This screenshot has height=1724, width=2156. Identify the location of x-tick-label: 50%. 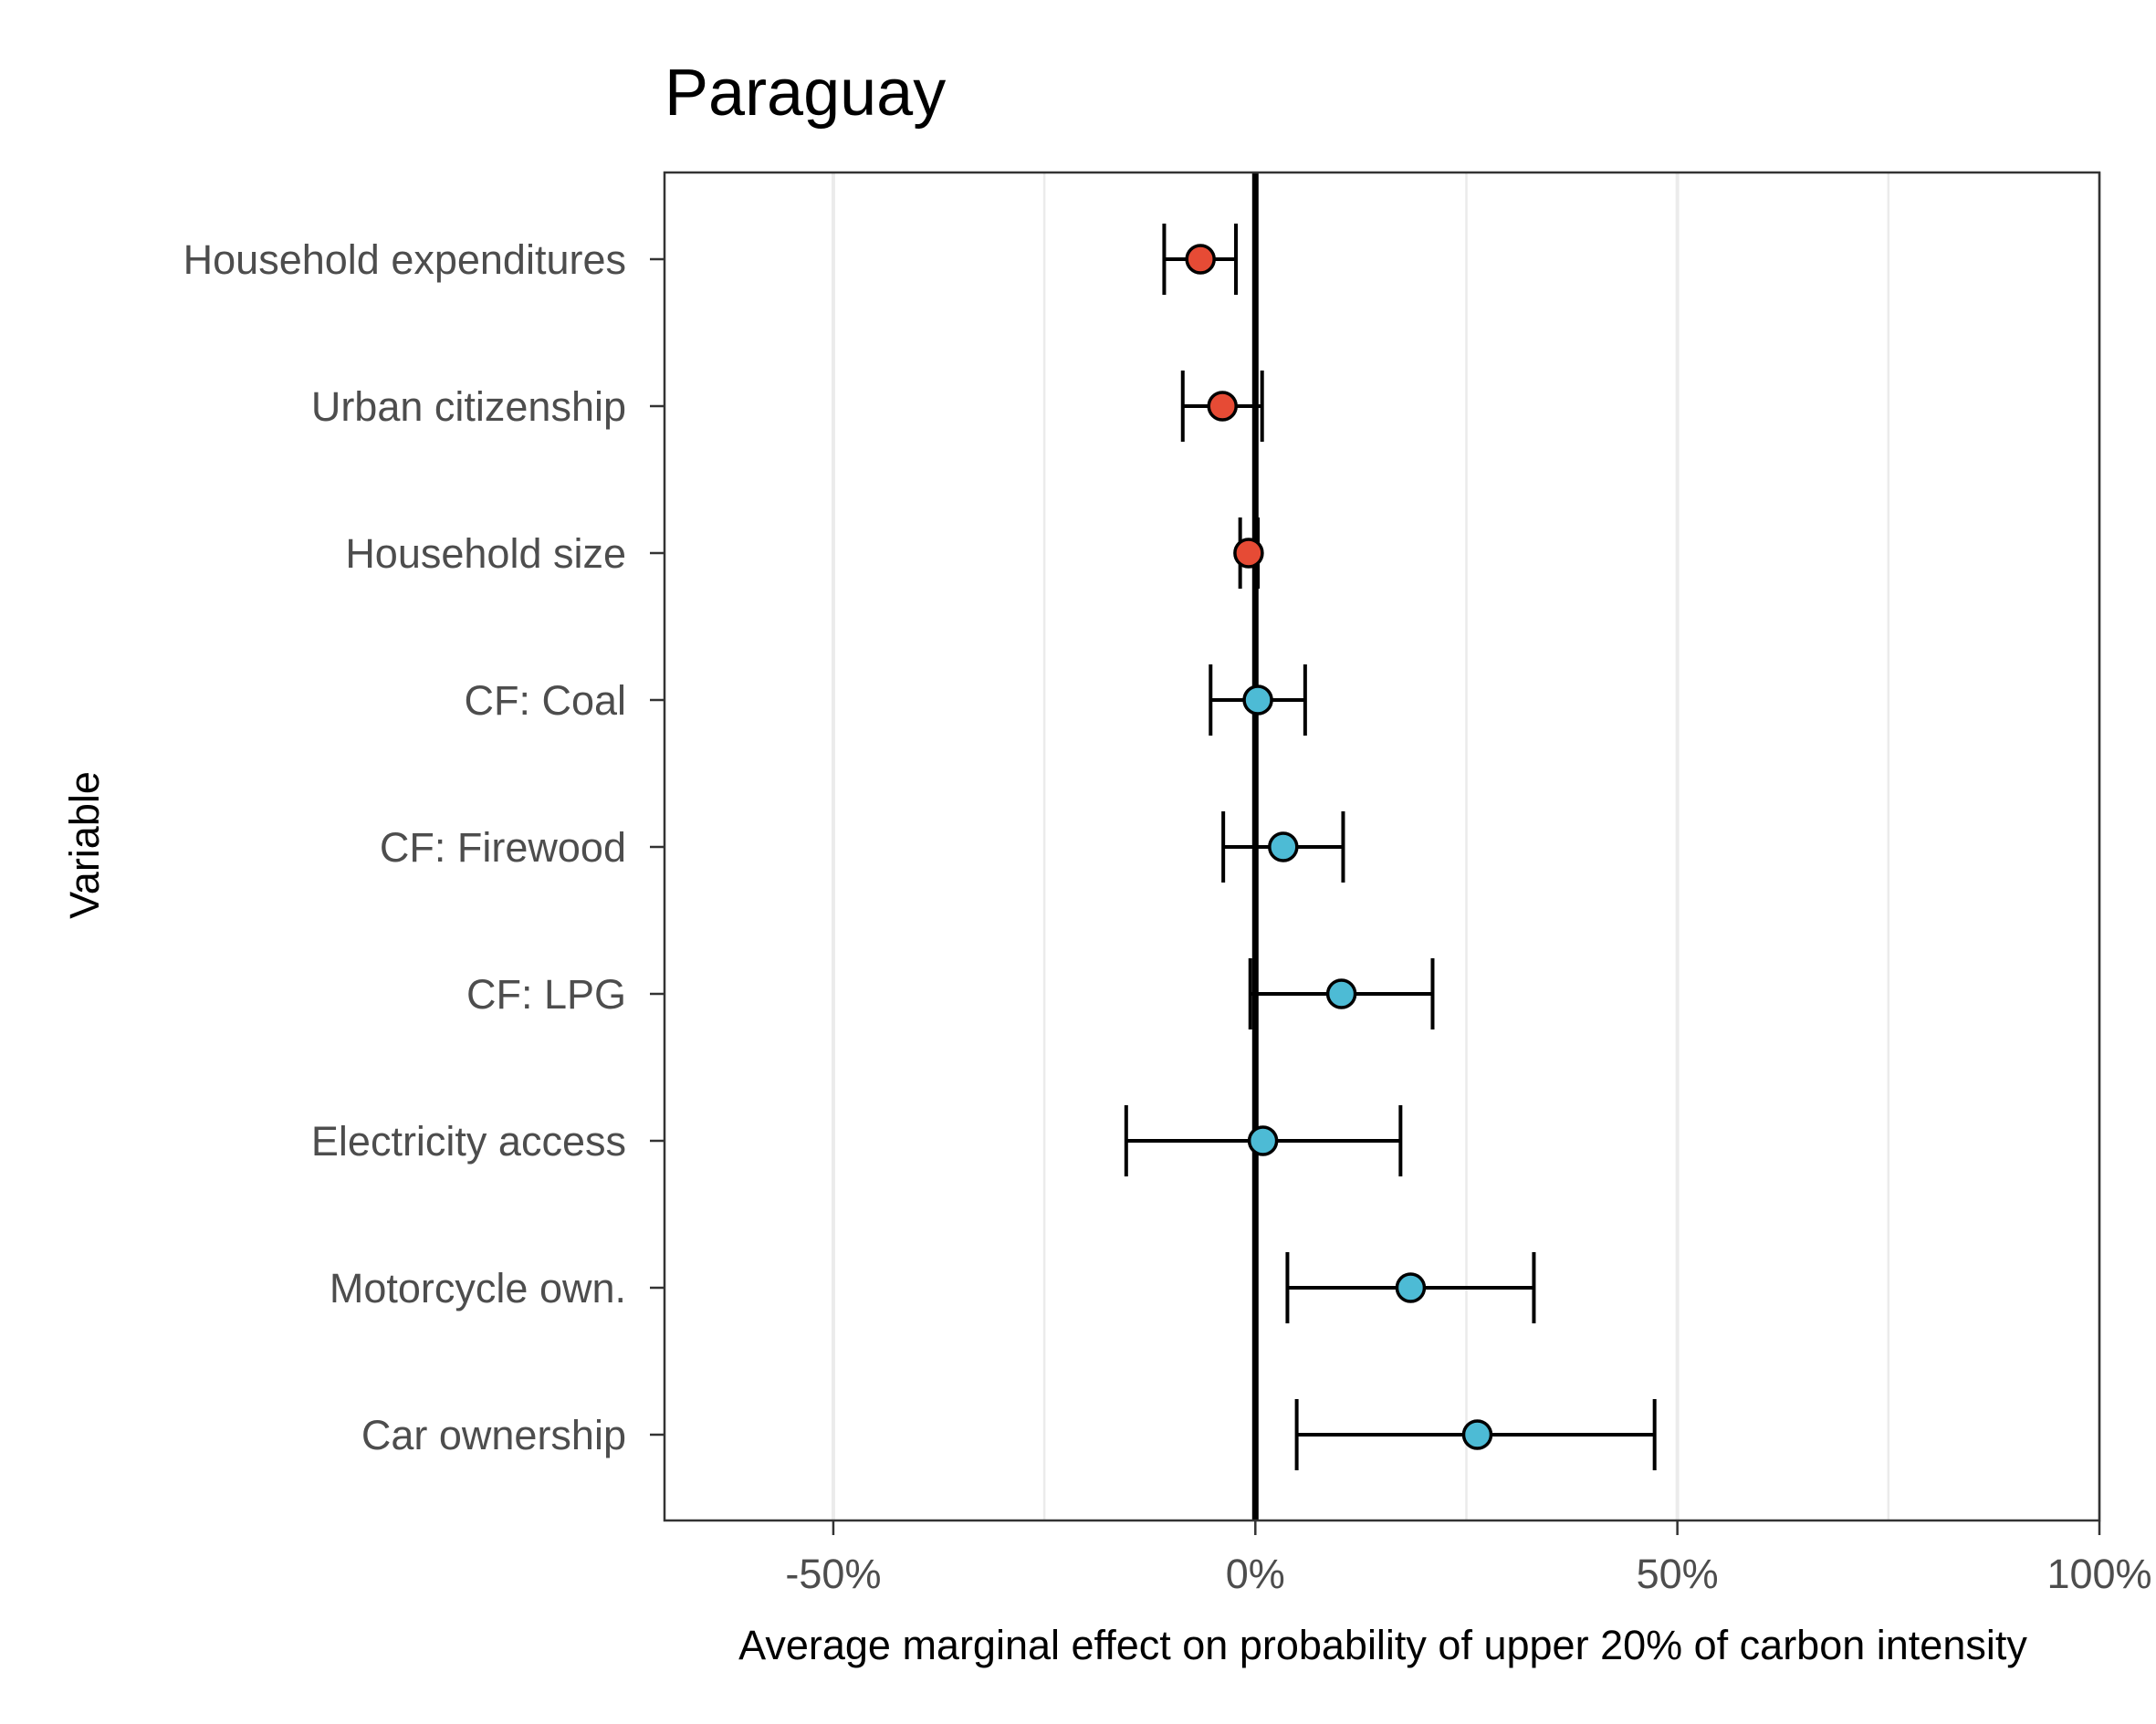
(1678, 1574).